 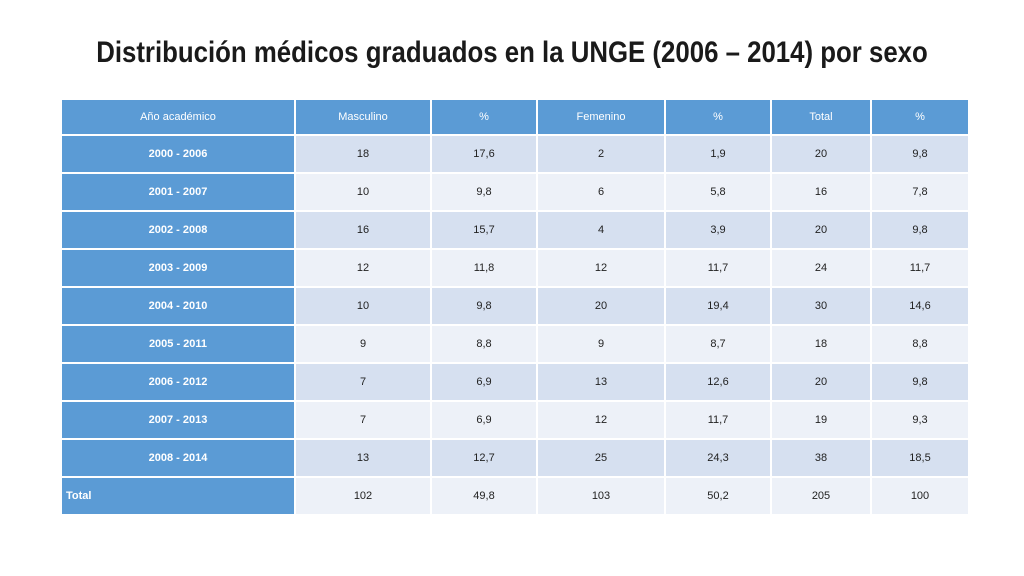 I want to click on cell-year: 2002 - 2008, so click(x=178, y=230).